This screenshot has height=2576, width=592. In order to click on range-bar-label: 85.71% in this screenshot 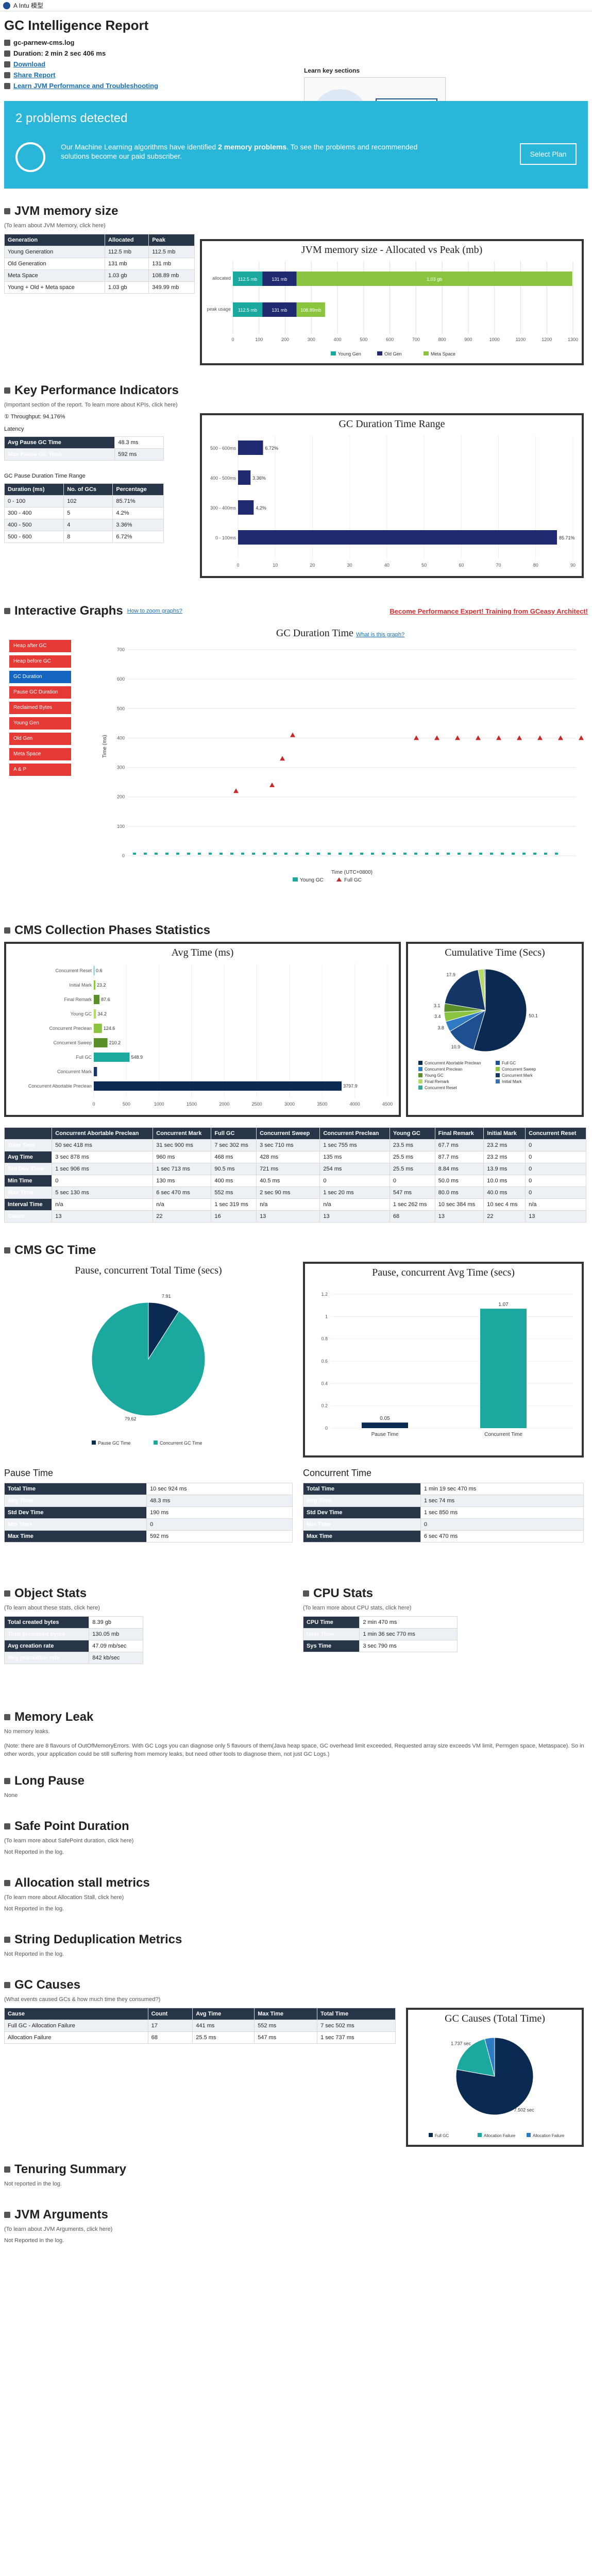, I will do `click(567, 537)`.